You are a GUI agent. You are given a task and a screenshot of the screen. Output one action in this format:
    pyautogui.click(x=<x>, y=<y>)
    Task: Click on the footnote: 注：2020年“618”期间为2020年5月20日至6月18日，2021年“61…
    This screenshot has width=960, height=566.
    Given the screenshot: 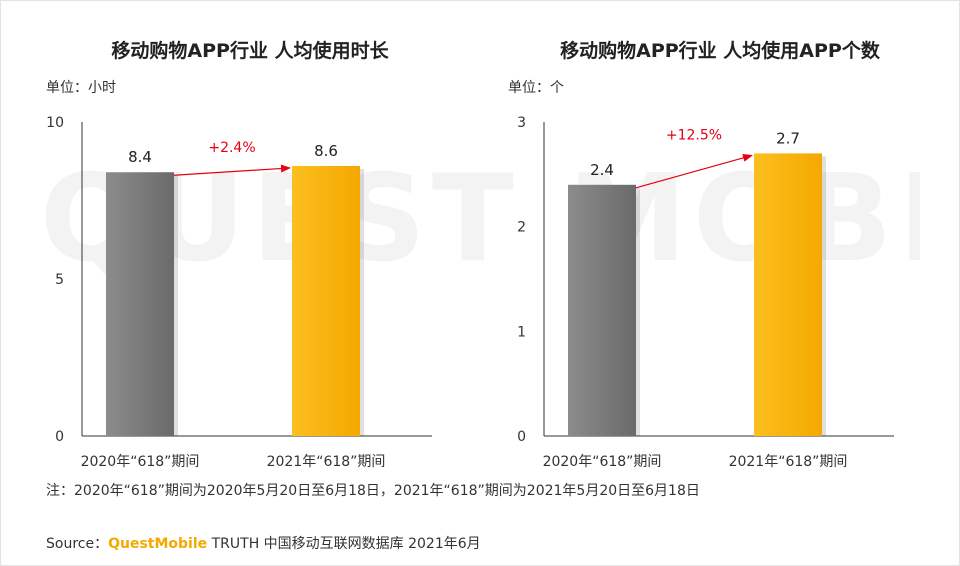 What is the action you would take?
    pyautogui.click(x=373, y=491)
    